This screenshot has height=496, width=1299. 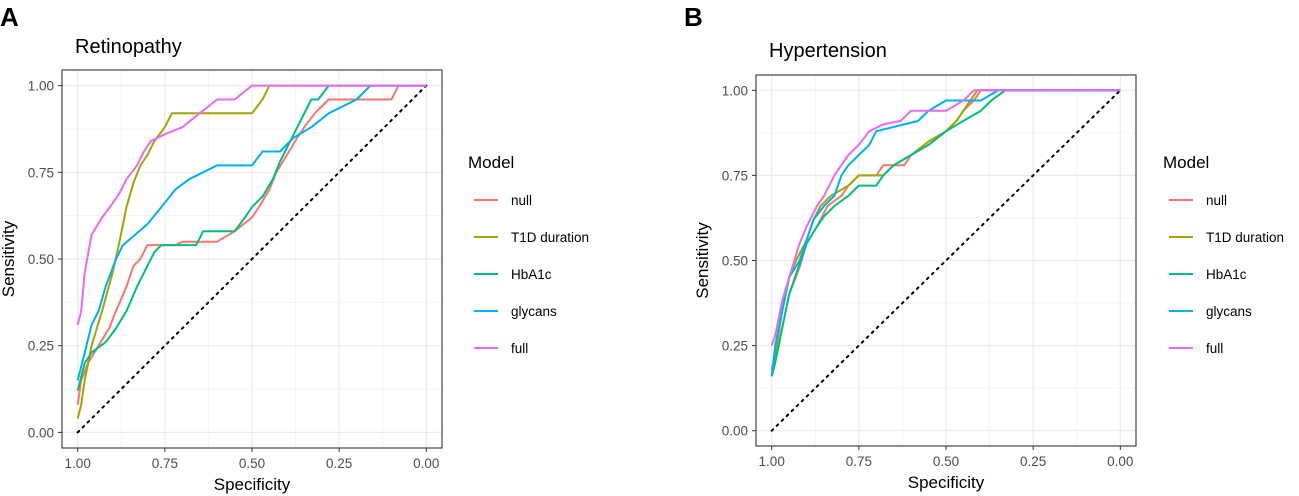 I want to click on legend-a: Model null T1D duration HbA1c glycans full, so click(x=528, y=254).